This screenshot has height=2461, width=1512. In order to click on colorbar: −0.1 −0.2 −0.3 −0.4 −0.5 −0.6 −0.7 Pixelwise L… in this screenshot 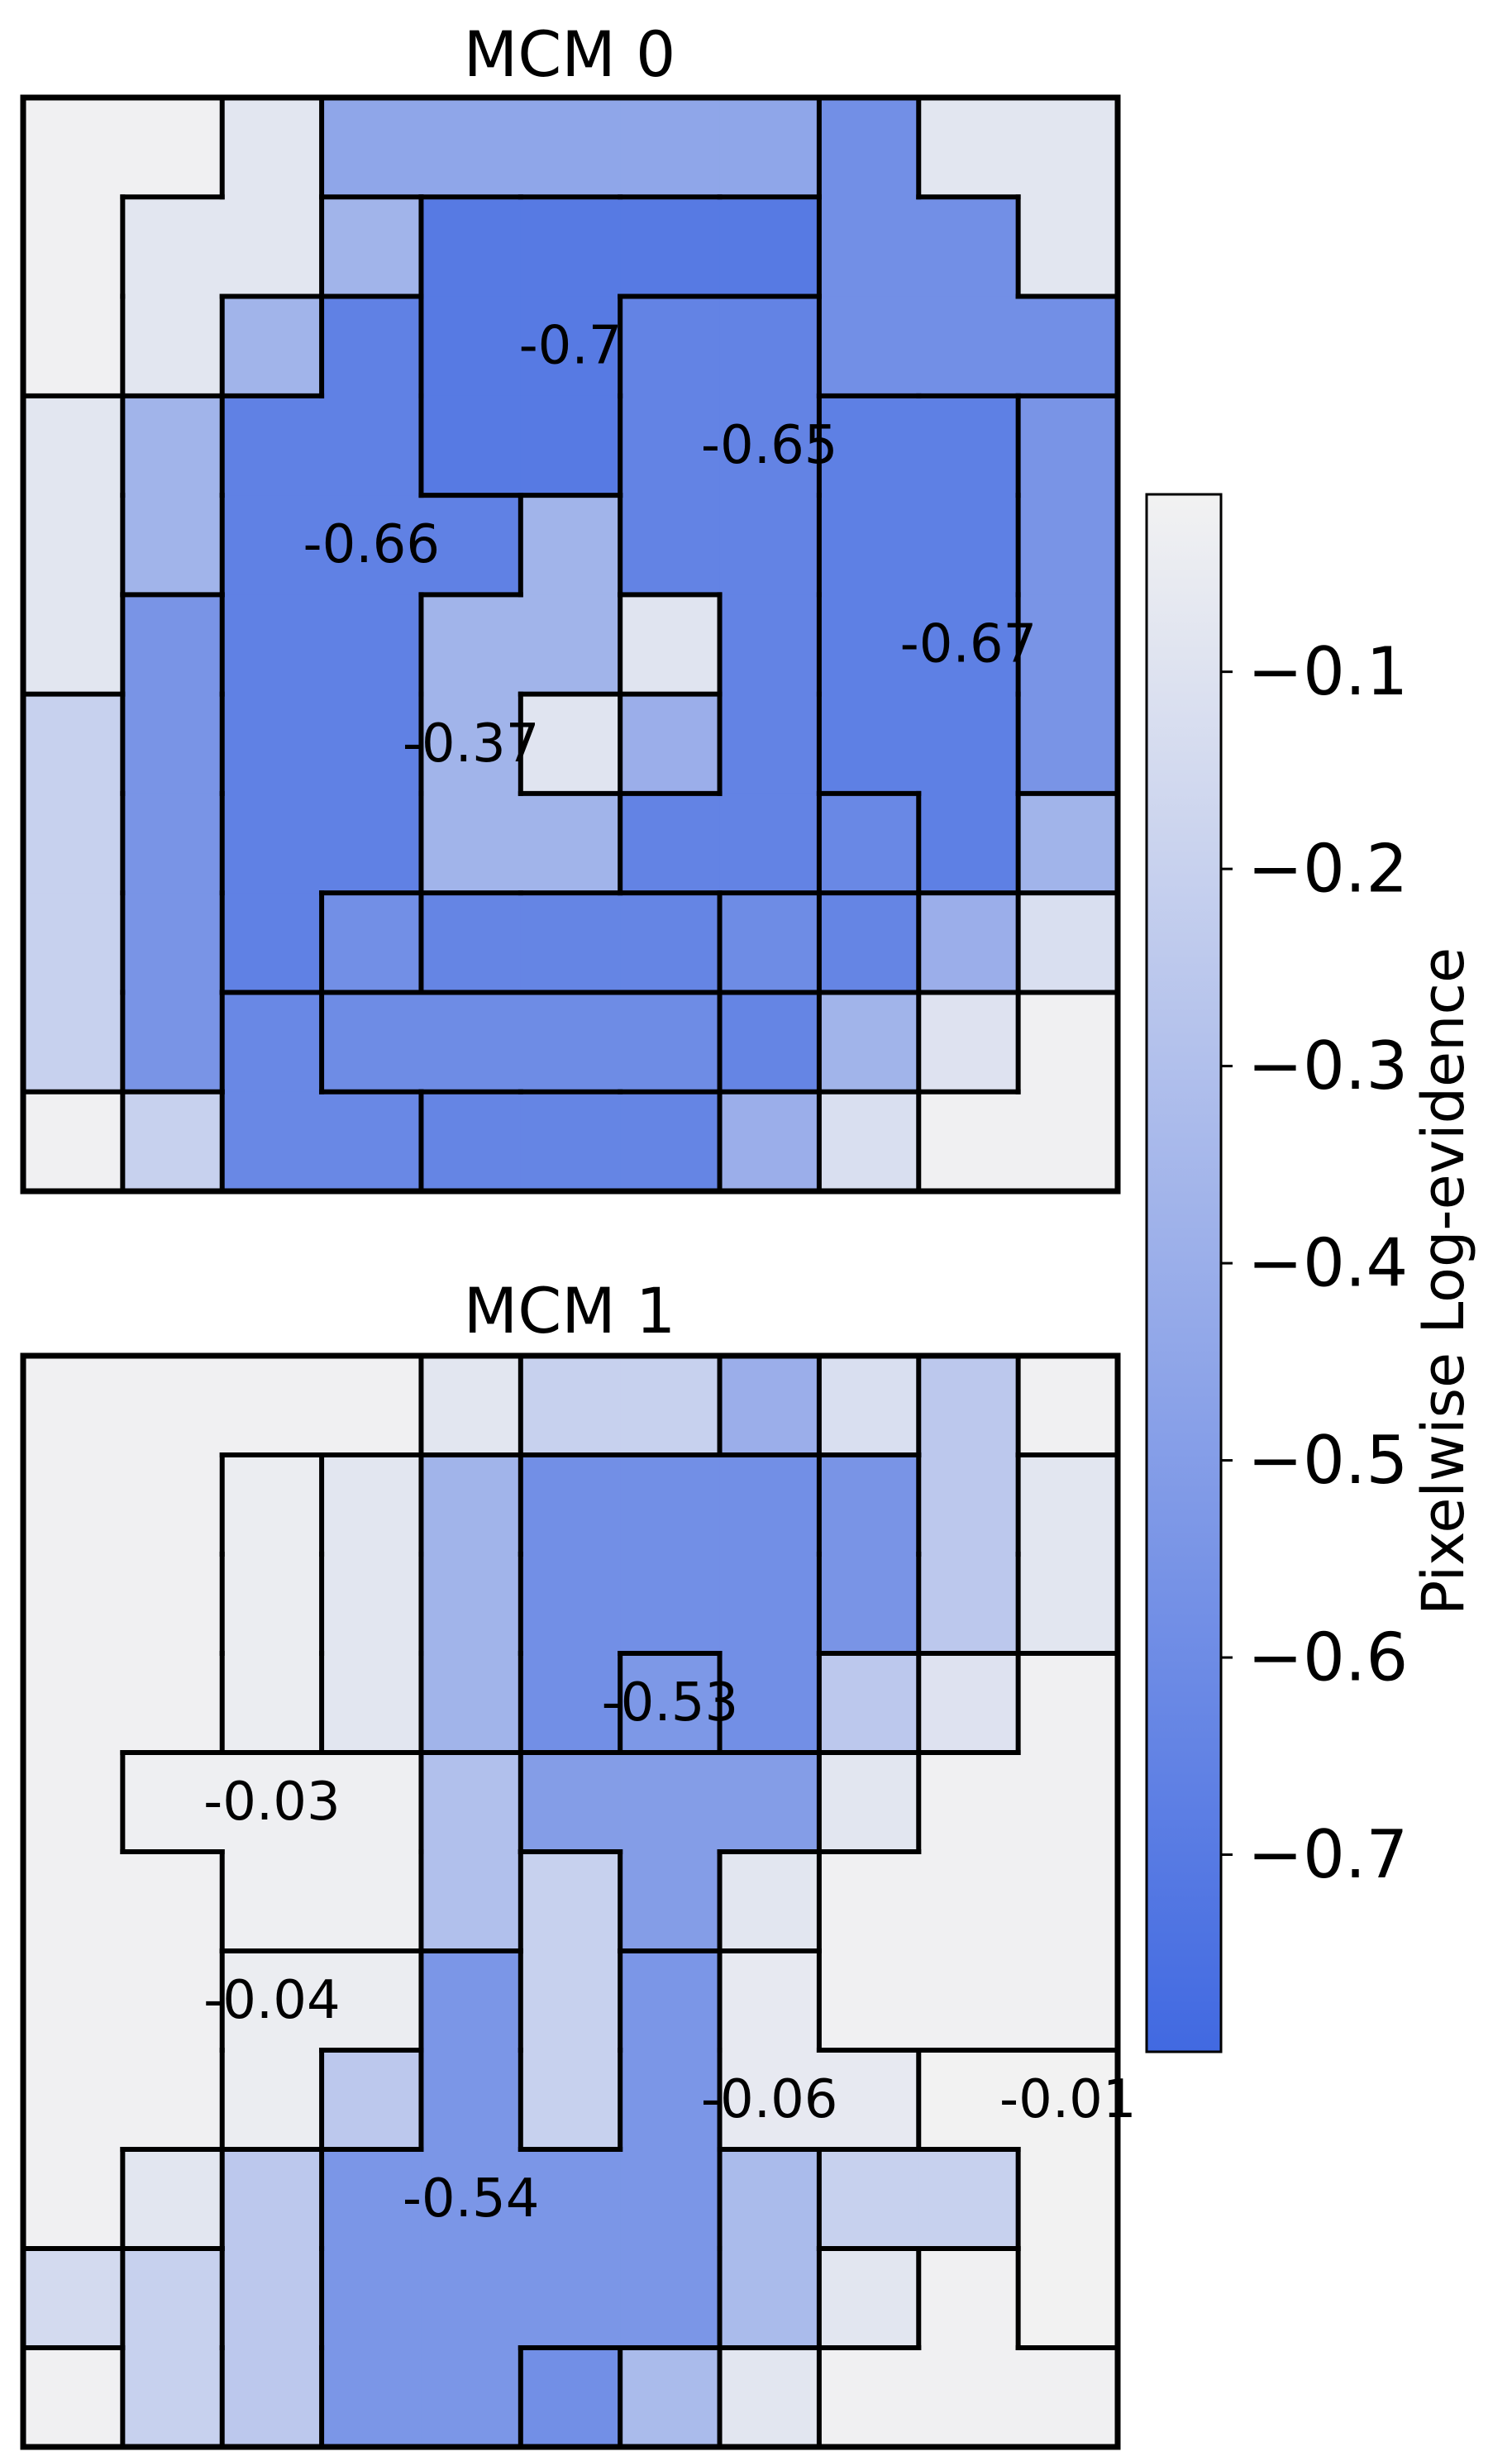, I will do `click(1311, 1273)`.